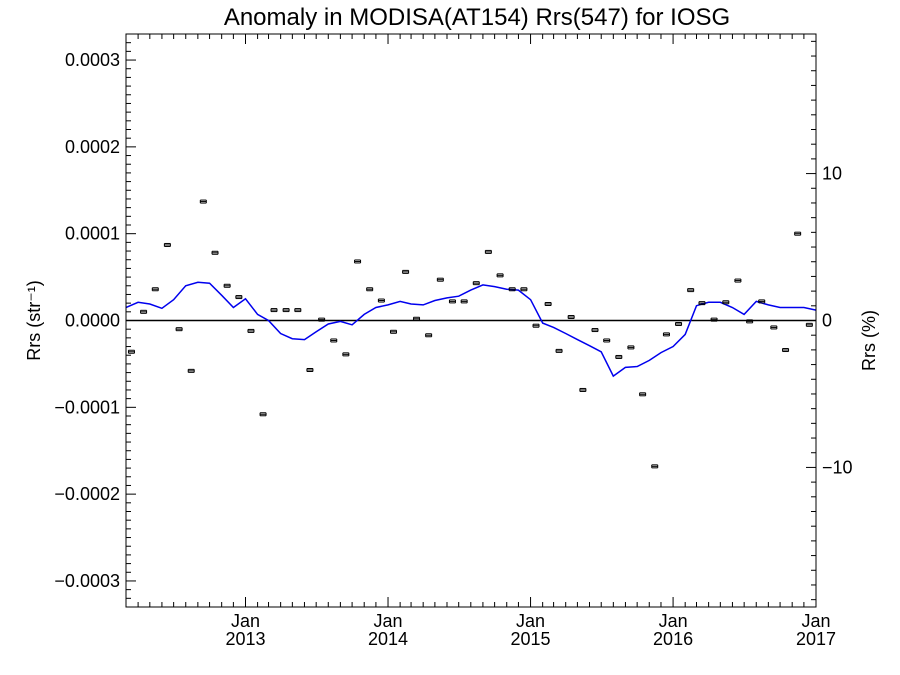 Image resolution: width=900 pixels, height=675 pixels. I want to click on y-tick-label-left: −0.0003, so click(87, 581).